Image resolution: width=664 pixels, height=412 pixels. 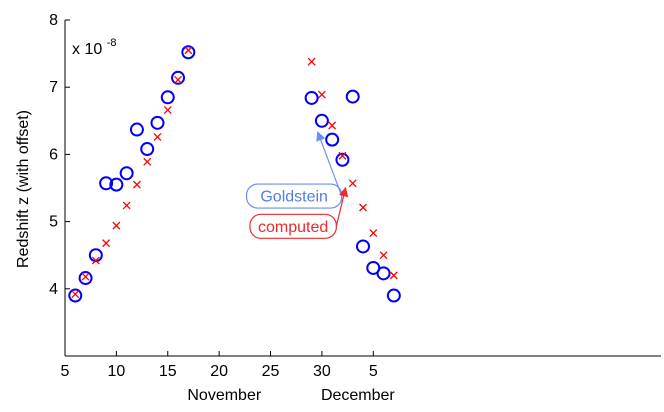 I want to click on x-tick-label: 25, so click(x=271, y=371).